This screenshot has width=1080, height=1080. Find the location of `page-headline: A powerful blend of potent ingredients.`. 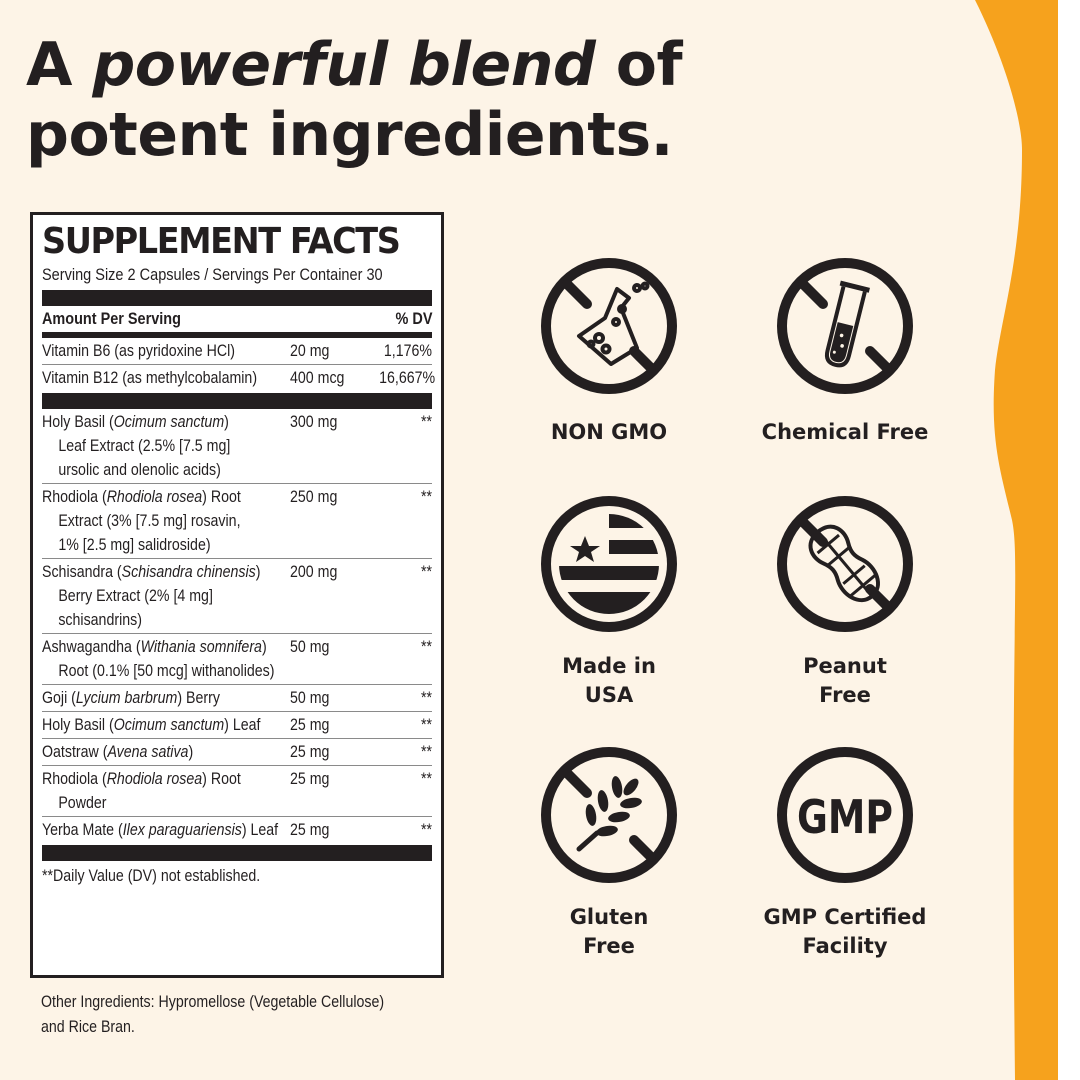

page-headline: A powerful blend of potent ingredients. is located at coordinates (354, 100).